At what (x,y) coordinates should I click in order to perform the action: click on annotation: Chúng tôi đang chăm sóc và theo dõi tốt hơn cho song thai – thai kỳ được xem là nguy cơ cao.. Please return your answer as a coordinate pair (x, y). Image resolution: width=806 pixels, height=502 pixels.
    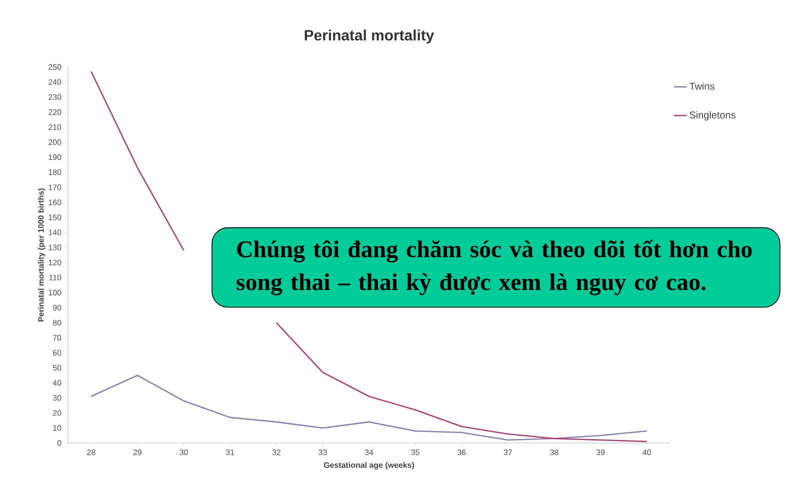
    Looking at the image, I should click on (494, 268).